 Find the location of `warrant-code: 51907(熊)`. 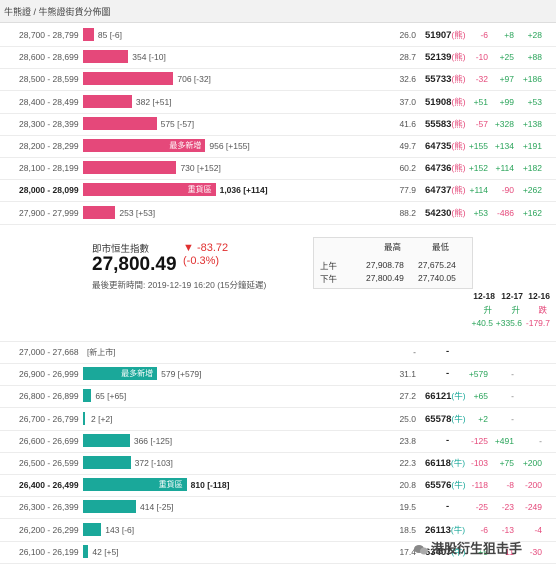

warrant-code: 51907(熊) is located at coordinates (445, 35).